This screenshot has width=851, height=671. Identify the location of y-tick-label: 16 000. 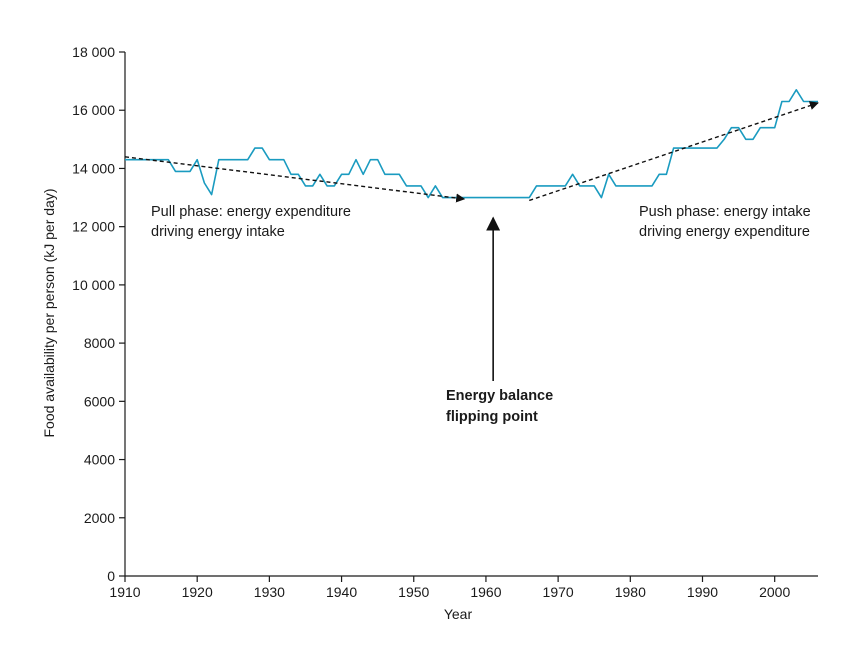
(93, 110).